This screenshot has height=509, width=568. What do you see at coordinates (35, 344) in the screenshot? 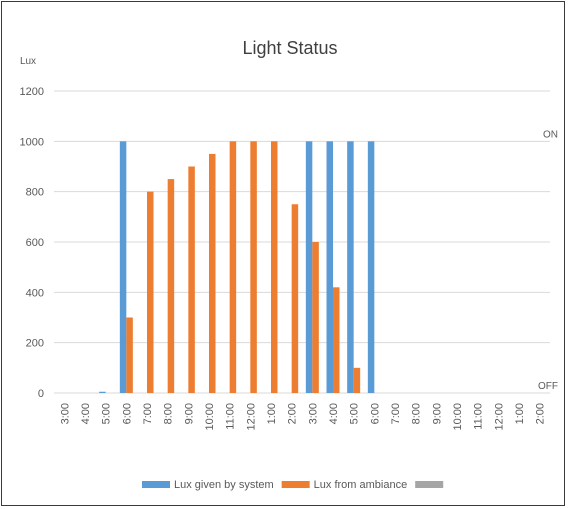
I see `y-tick-label: 200` at bounding box center [35, 344].